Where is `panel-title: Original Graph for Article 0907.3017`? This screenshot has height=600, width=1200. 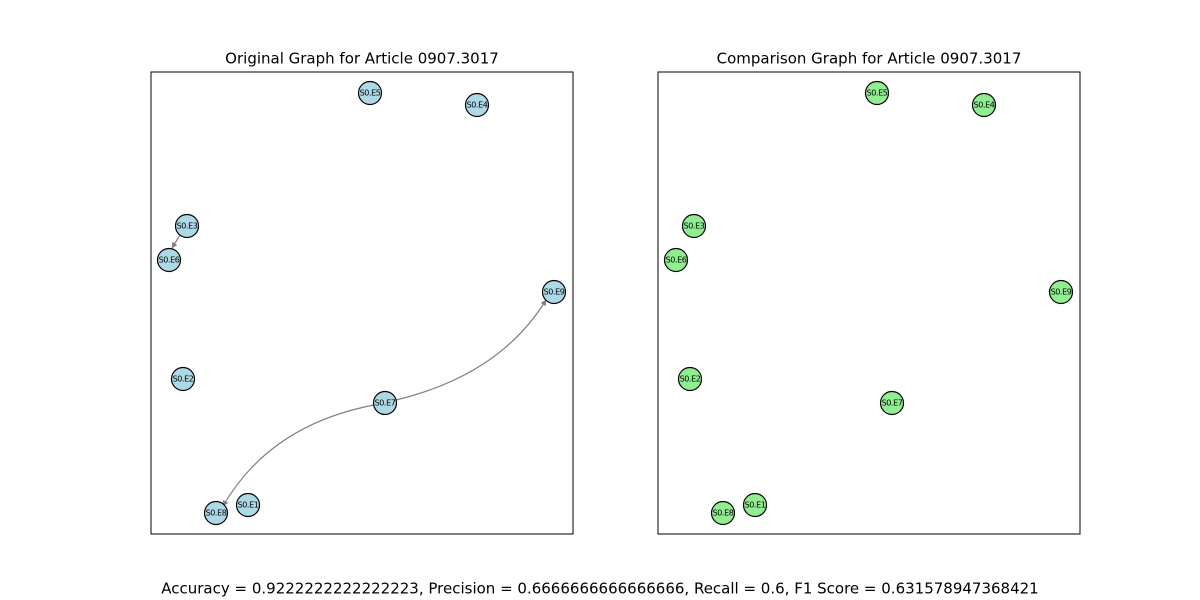 panel-title: Original Graph for Article 0907.3017 is located at coordinates (362, 59).